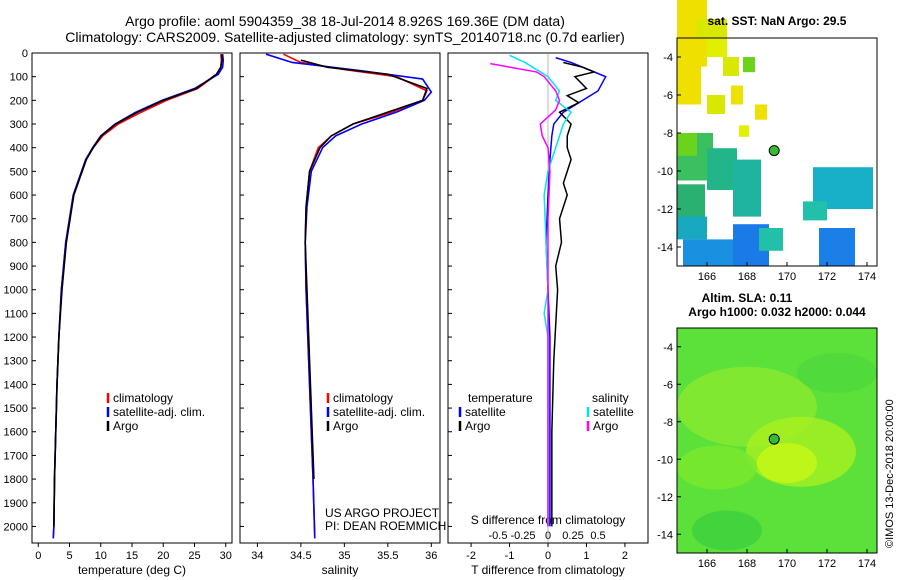 This screenshot has height=580, width=900. Describe the element at coordinates (16, 385) in the screenshot. I see `depth-tick-label: 1400` at that location.